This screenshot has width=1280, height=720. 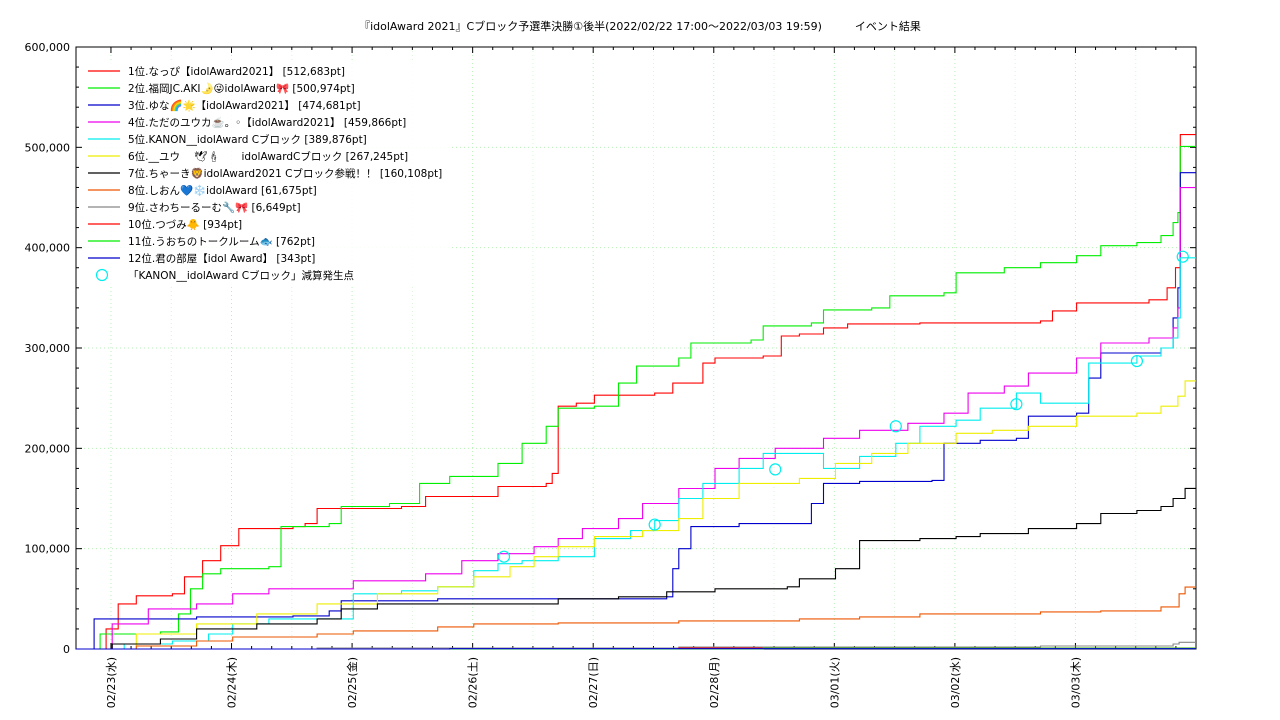 What do you see at coordinates (222, 190) in the screenshot?
I see `legend-entry: 8位.しおん💙❄️idolAward [61,675pt]` at bounding box center [222, 190].